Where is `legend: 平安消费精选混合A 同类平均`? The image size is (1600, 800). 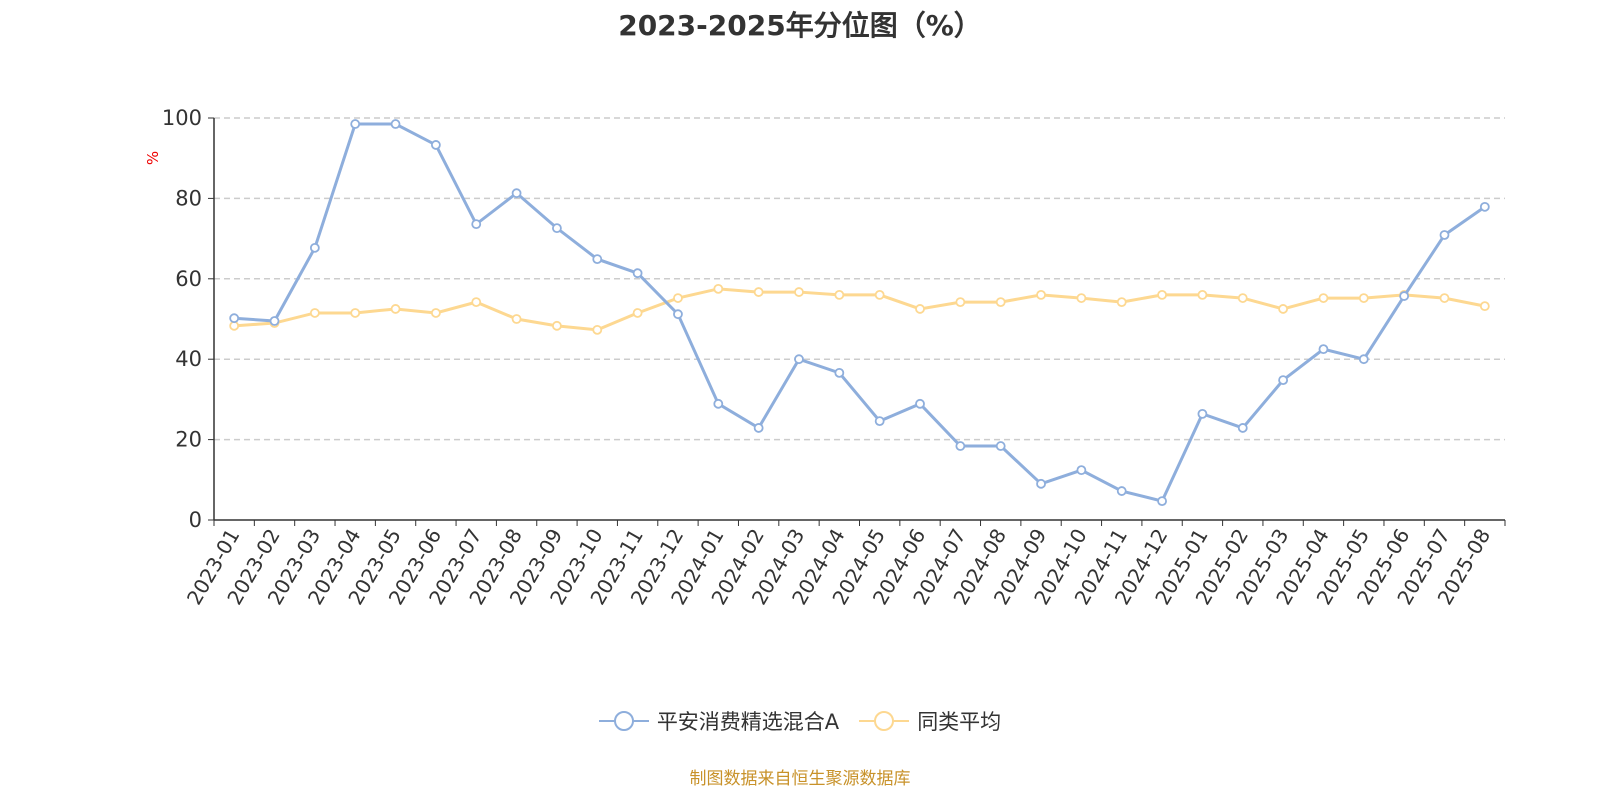
legend: 平安消费精选混合A 同类平均 is located at coordinates (800, 721).